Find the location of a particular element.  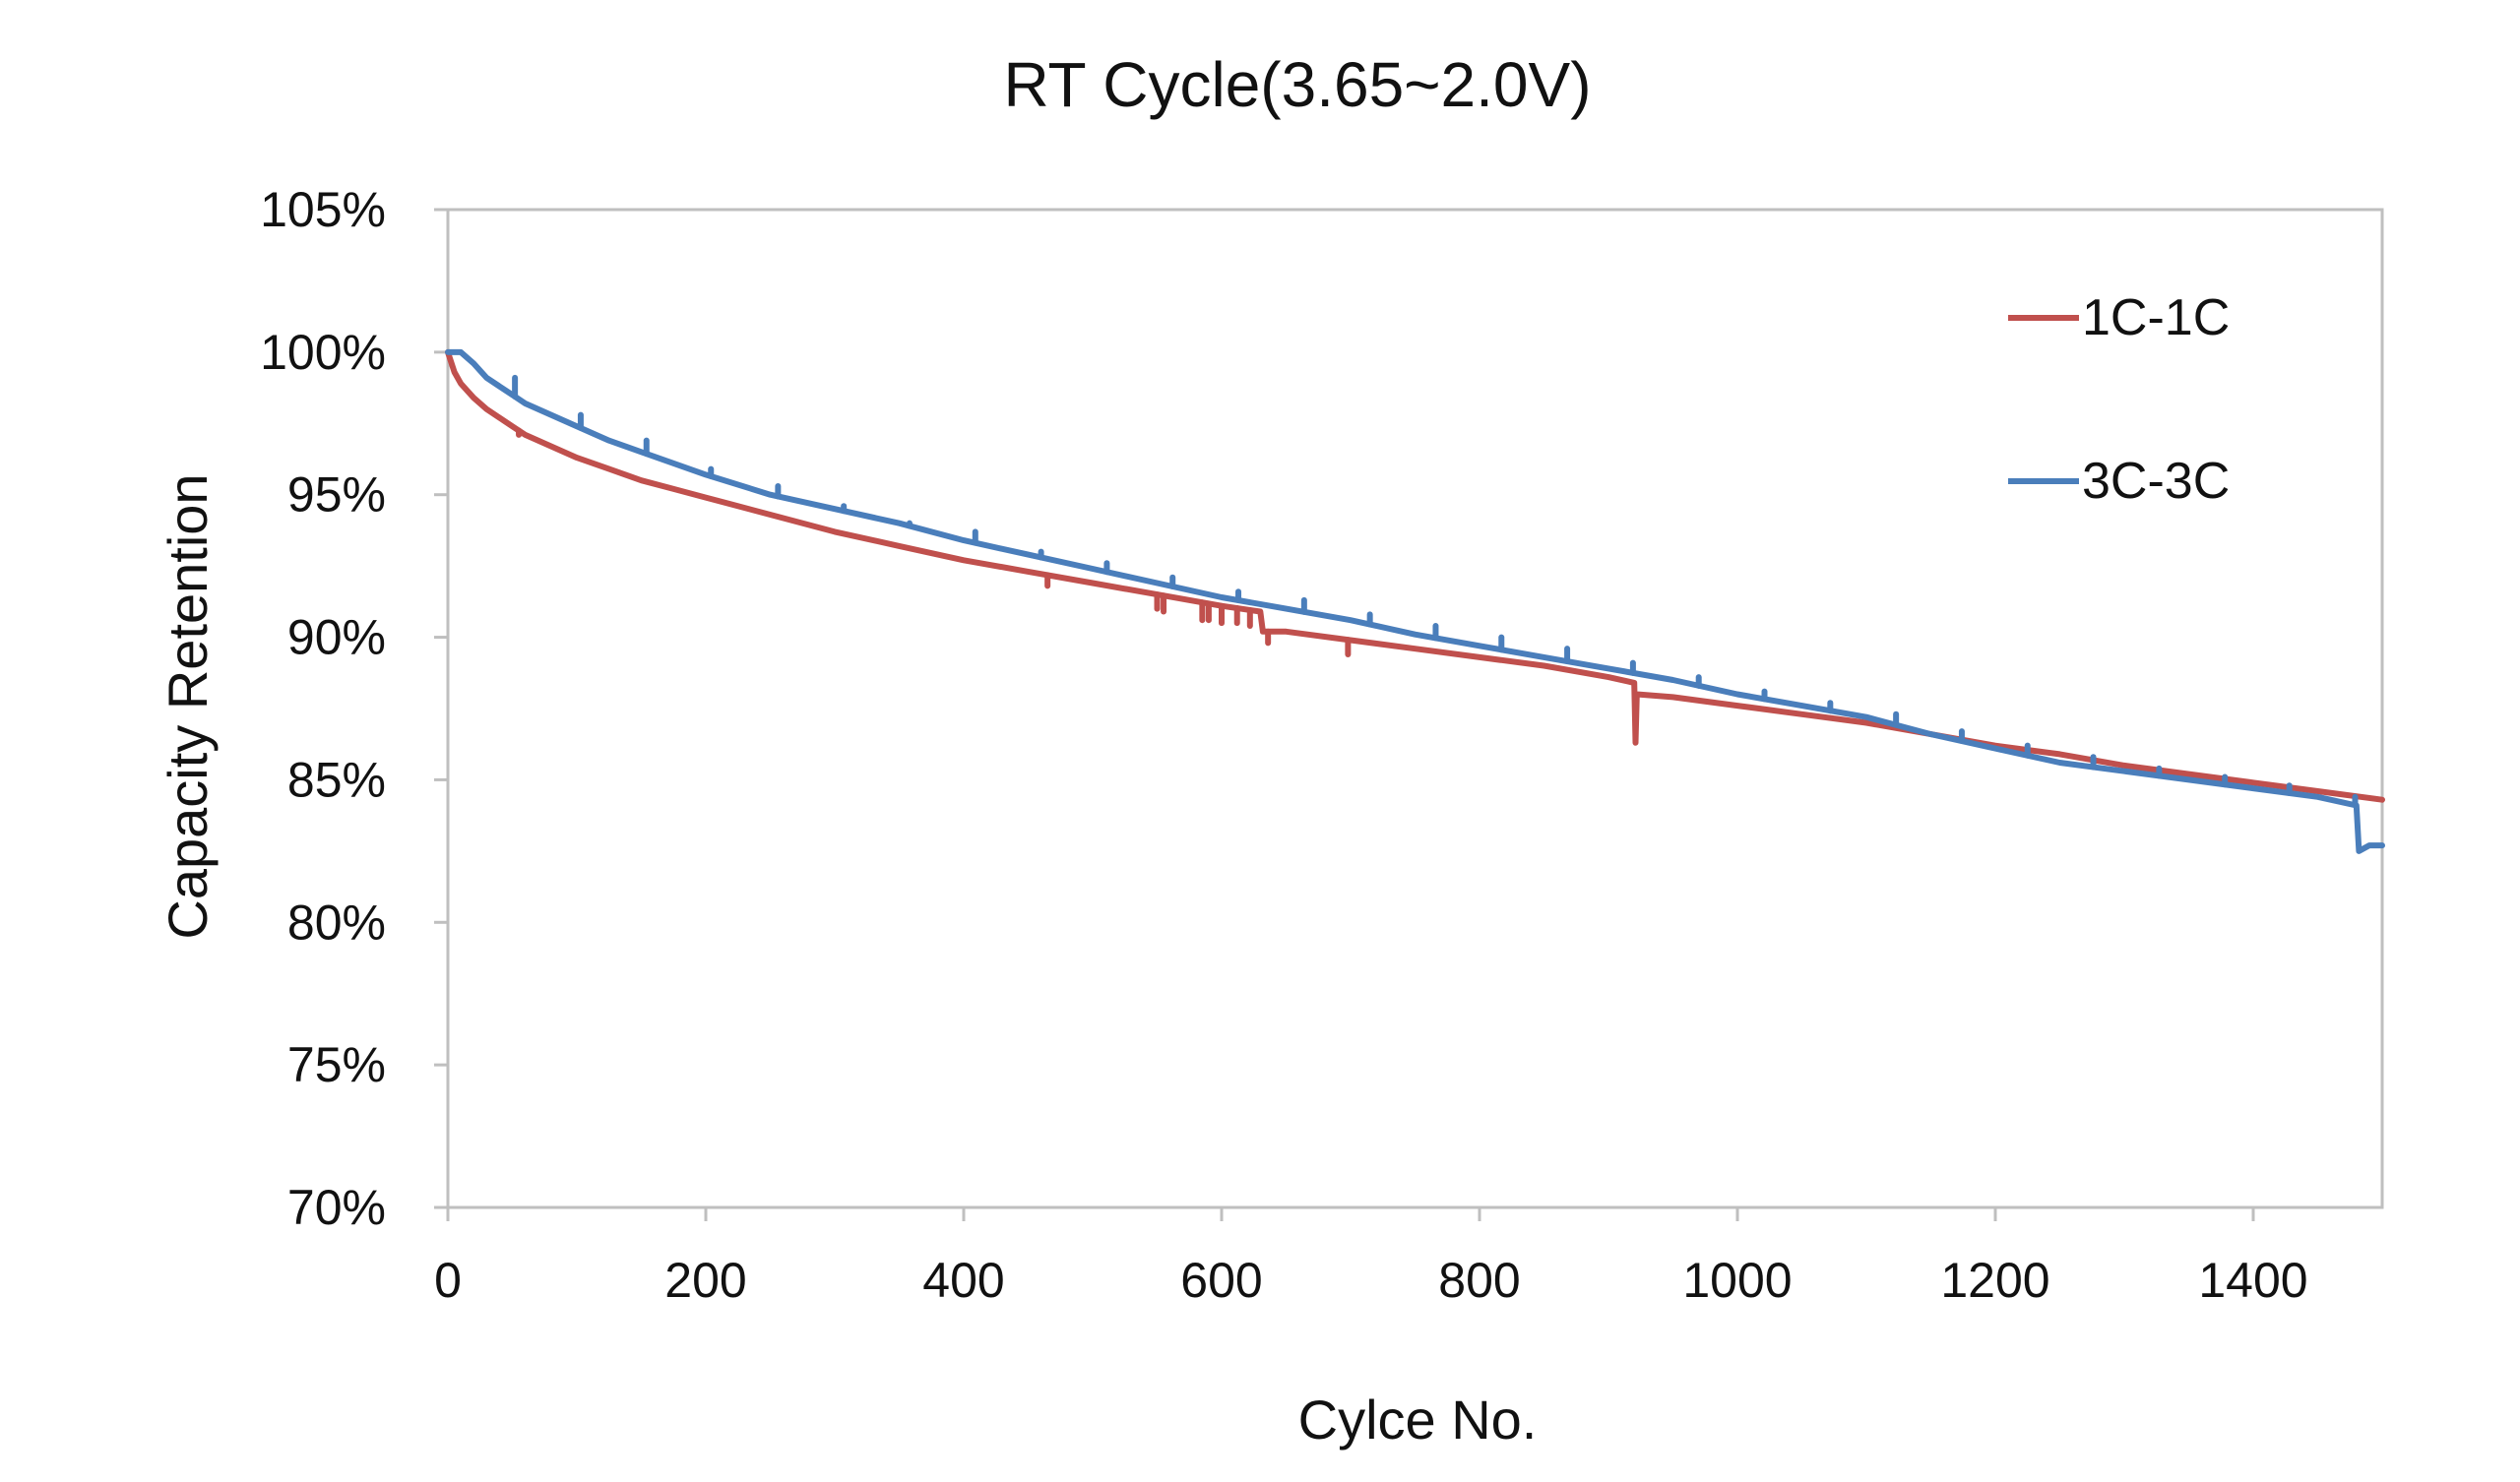

legend: 1C-1C 3C-3C is located at coordinates (2119, 399).